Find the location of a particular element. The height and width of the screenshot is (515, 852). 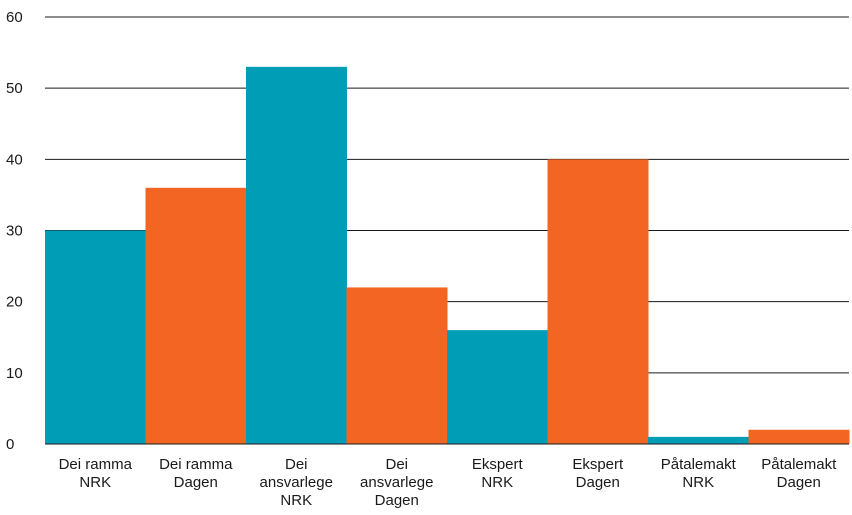

bar-dei-ramma-nrk is located at coordinates (95, 337).